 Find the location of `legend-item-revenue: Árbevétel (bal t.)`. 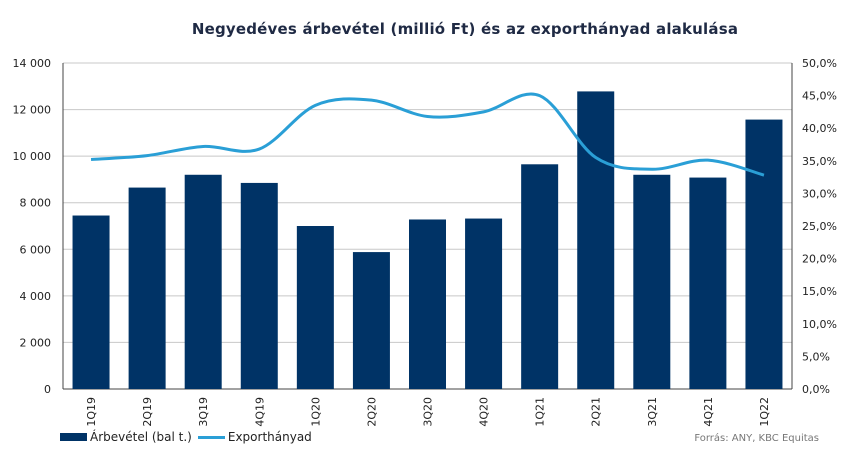

legend-item-revenue: Árbevétel (bal t.) is located at coordinates (126, 437).